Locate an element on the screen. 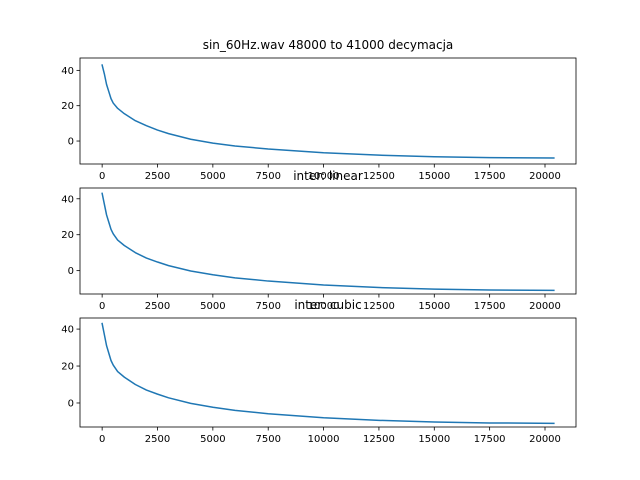 This screenshot has width=640, height=480. subplot-3-x-tick-label: 15000 is located at coordinates (434, 439).